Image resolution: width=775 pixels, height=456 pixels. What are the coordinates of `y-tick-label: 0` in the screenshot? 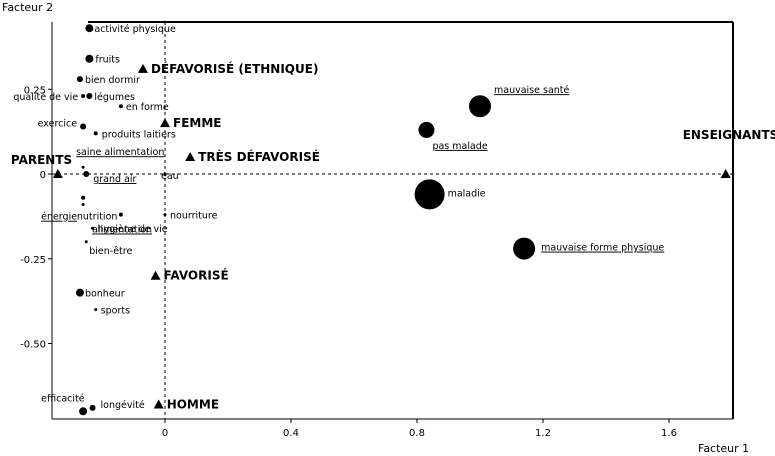 It's located at (43, 175).